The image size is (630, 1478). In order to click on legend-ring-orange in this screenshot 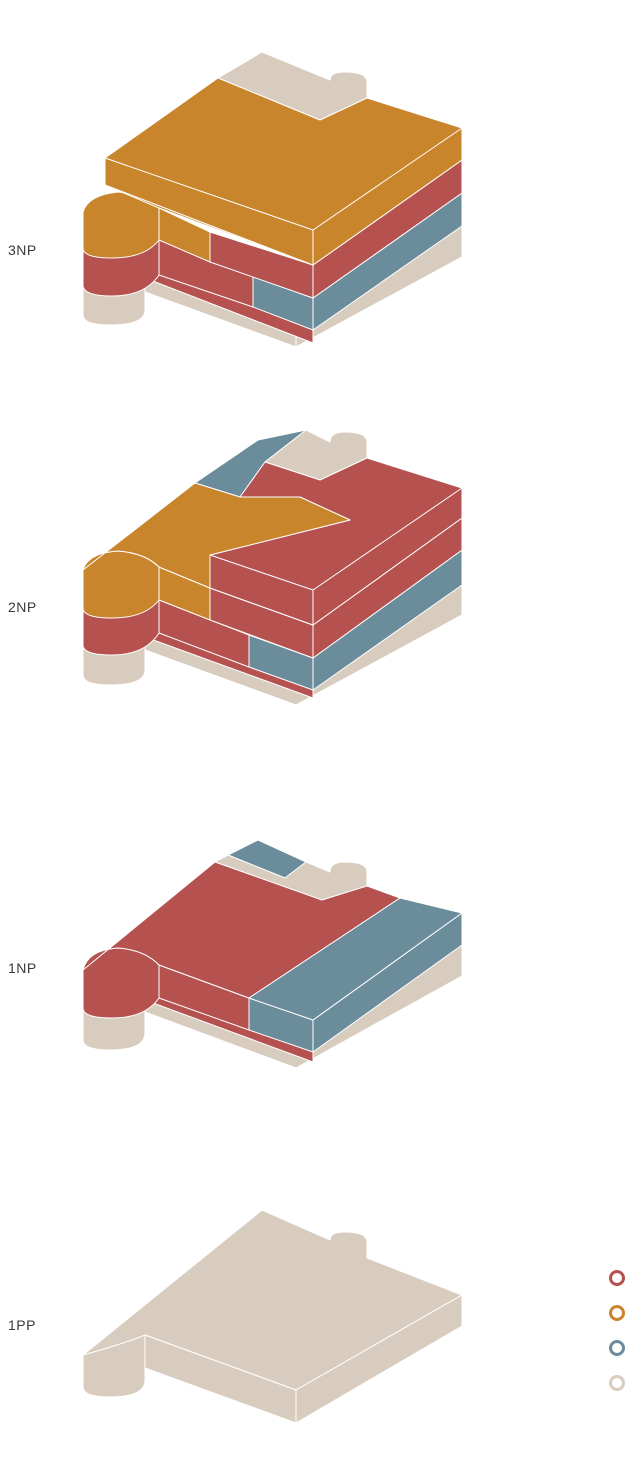, I will do `click(617, 1313)`.